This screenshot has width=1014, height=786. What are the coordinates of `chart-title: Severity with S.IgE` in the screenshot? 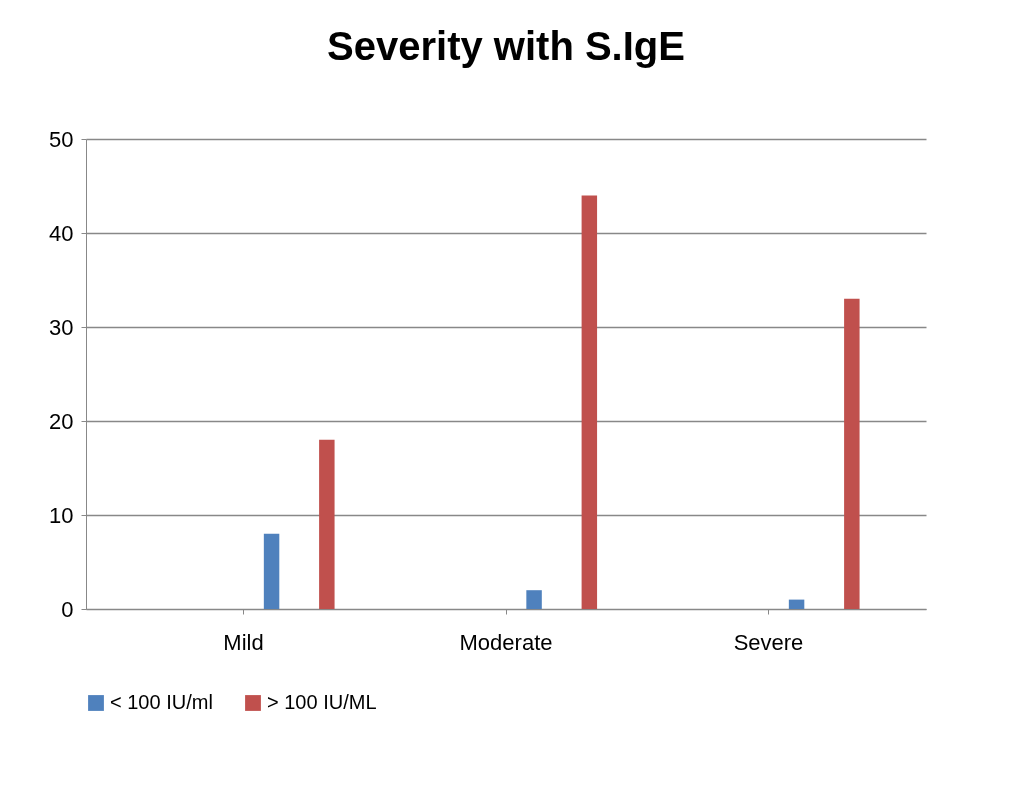 It's located at (506, 46).